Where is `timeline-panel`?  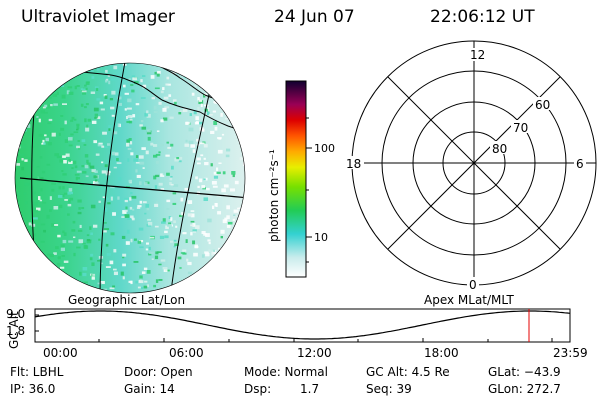 timeline-panel is located at coordinates (302, 325).